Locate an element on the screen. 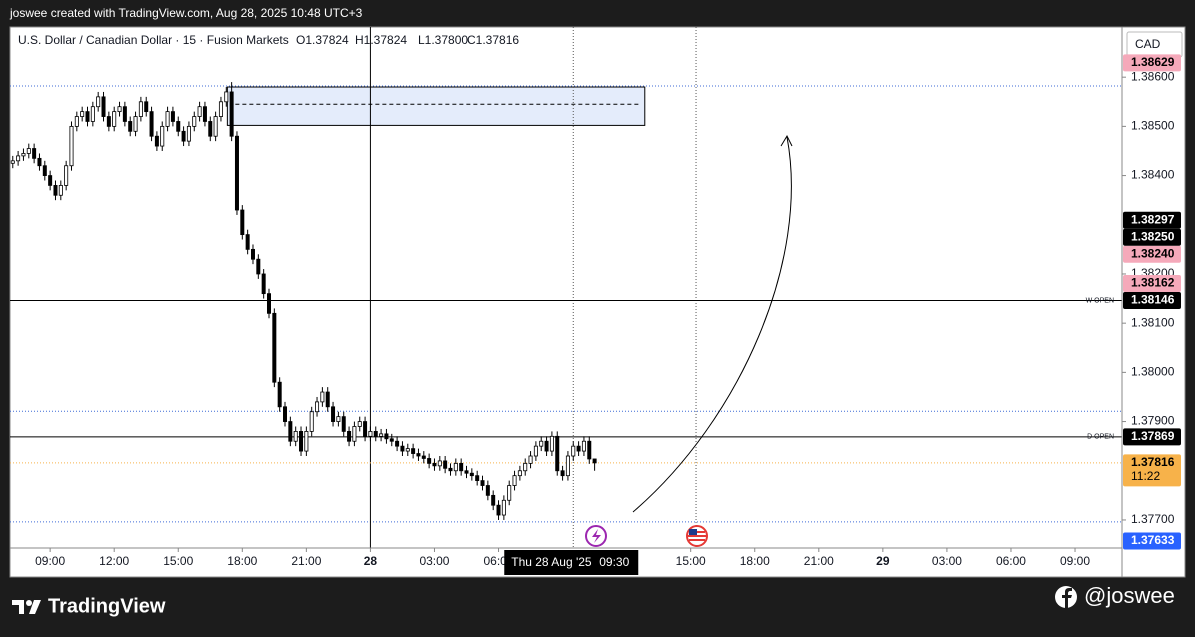 The image size is (1195, 637). price-label: 1.37816 is located at coordinates (1153, 462).